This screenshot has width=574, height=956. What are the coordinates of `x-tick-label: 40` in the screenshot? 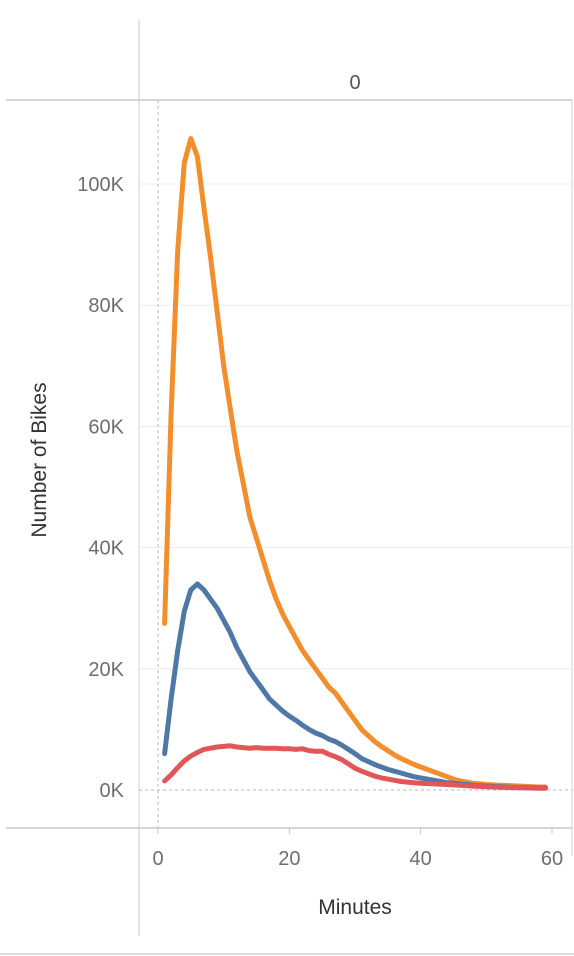 It's located at (421, 859).